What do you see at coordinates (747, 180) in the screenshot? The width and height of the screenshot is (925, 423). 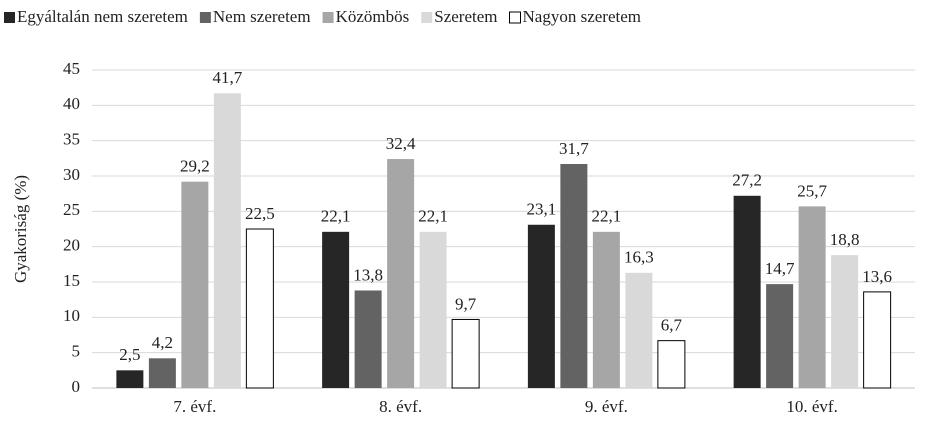 I see `data-label: 27,2` at bounding box center [747, 180].